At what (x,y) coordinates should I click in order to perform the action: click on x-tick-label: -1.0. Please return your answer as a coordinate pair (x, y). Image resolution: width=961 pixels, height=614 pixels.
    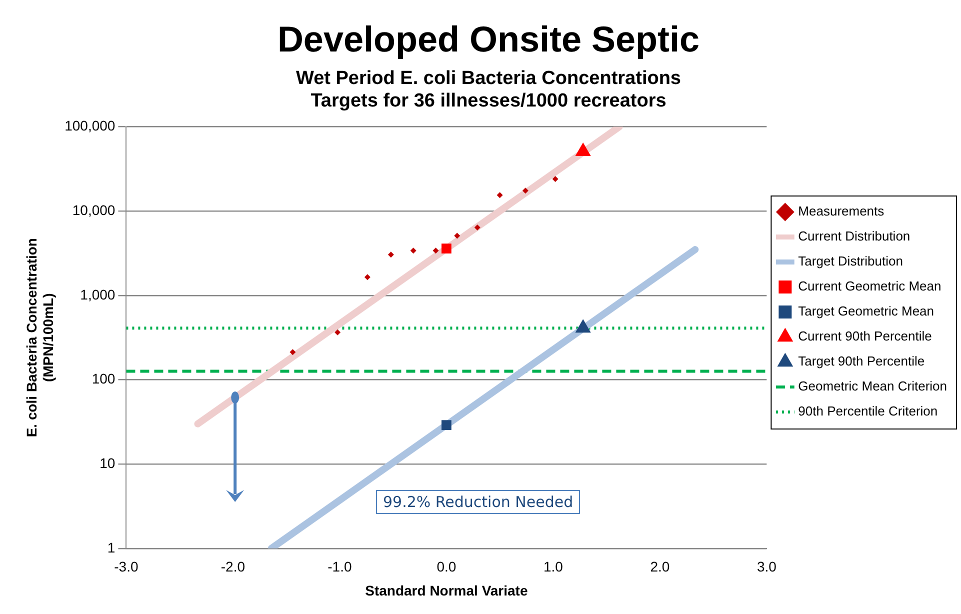
    Looking at the image, I should click on (340, 566).